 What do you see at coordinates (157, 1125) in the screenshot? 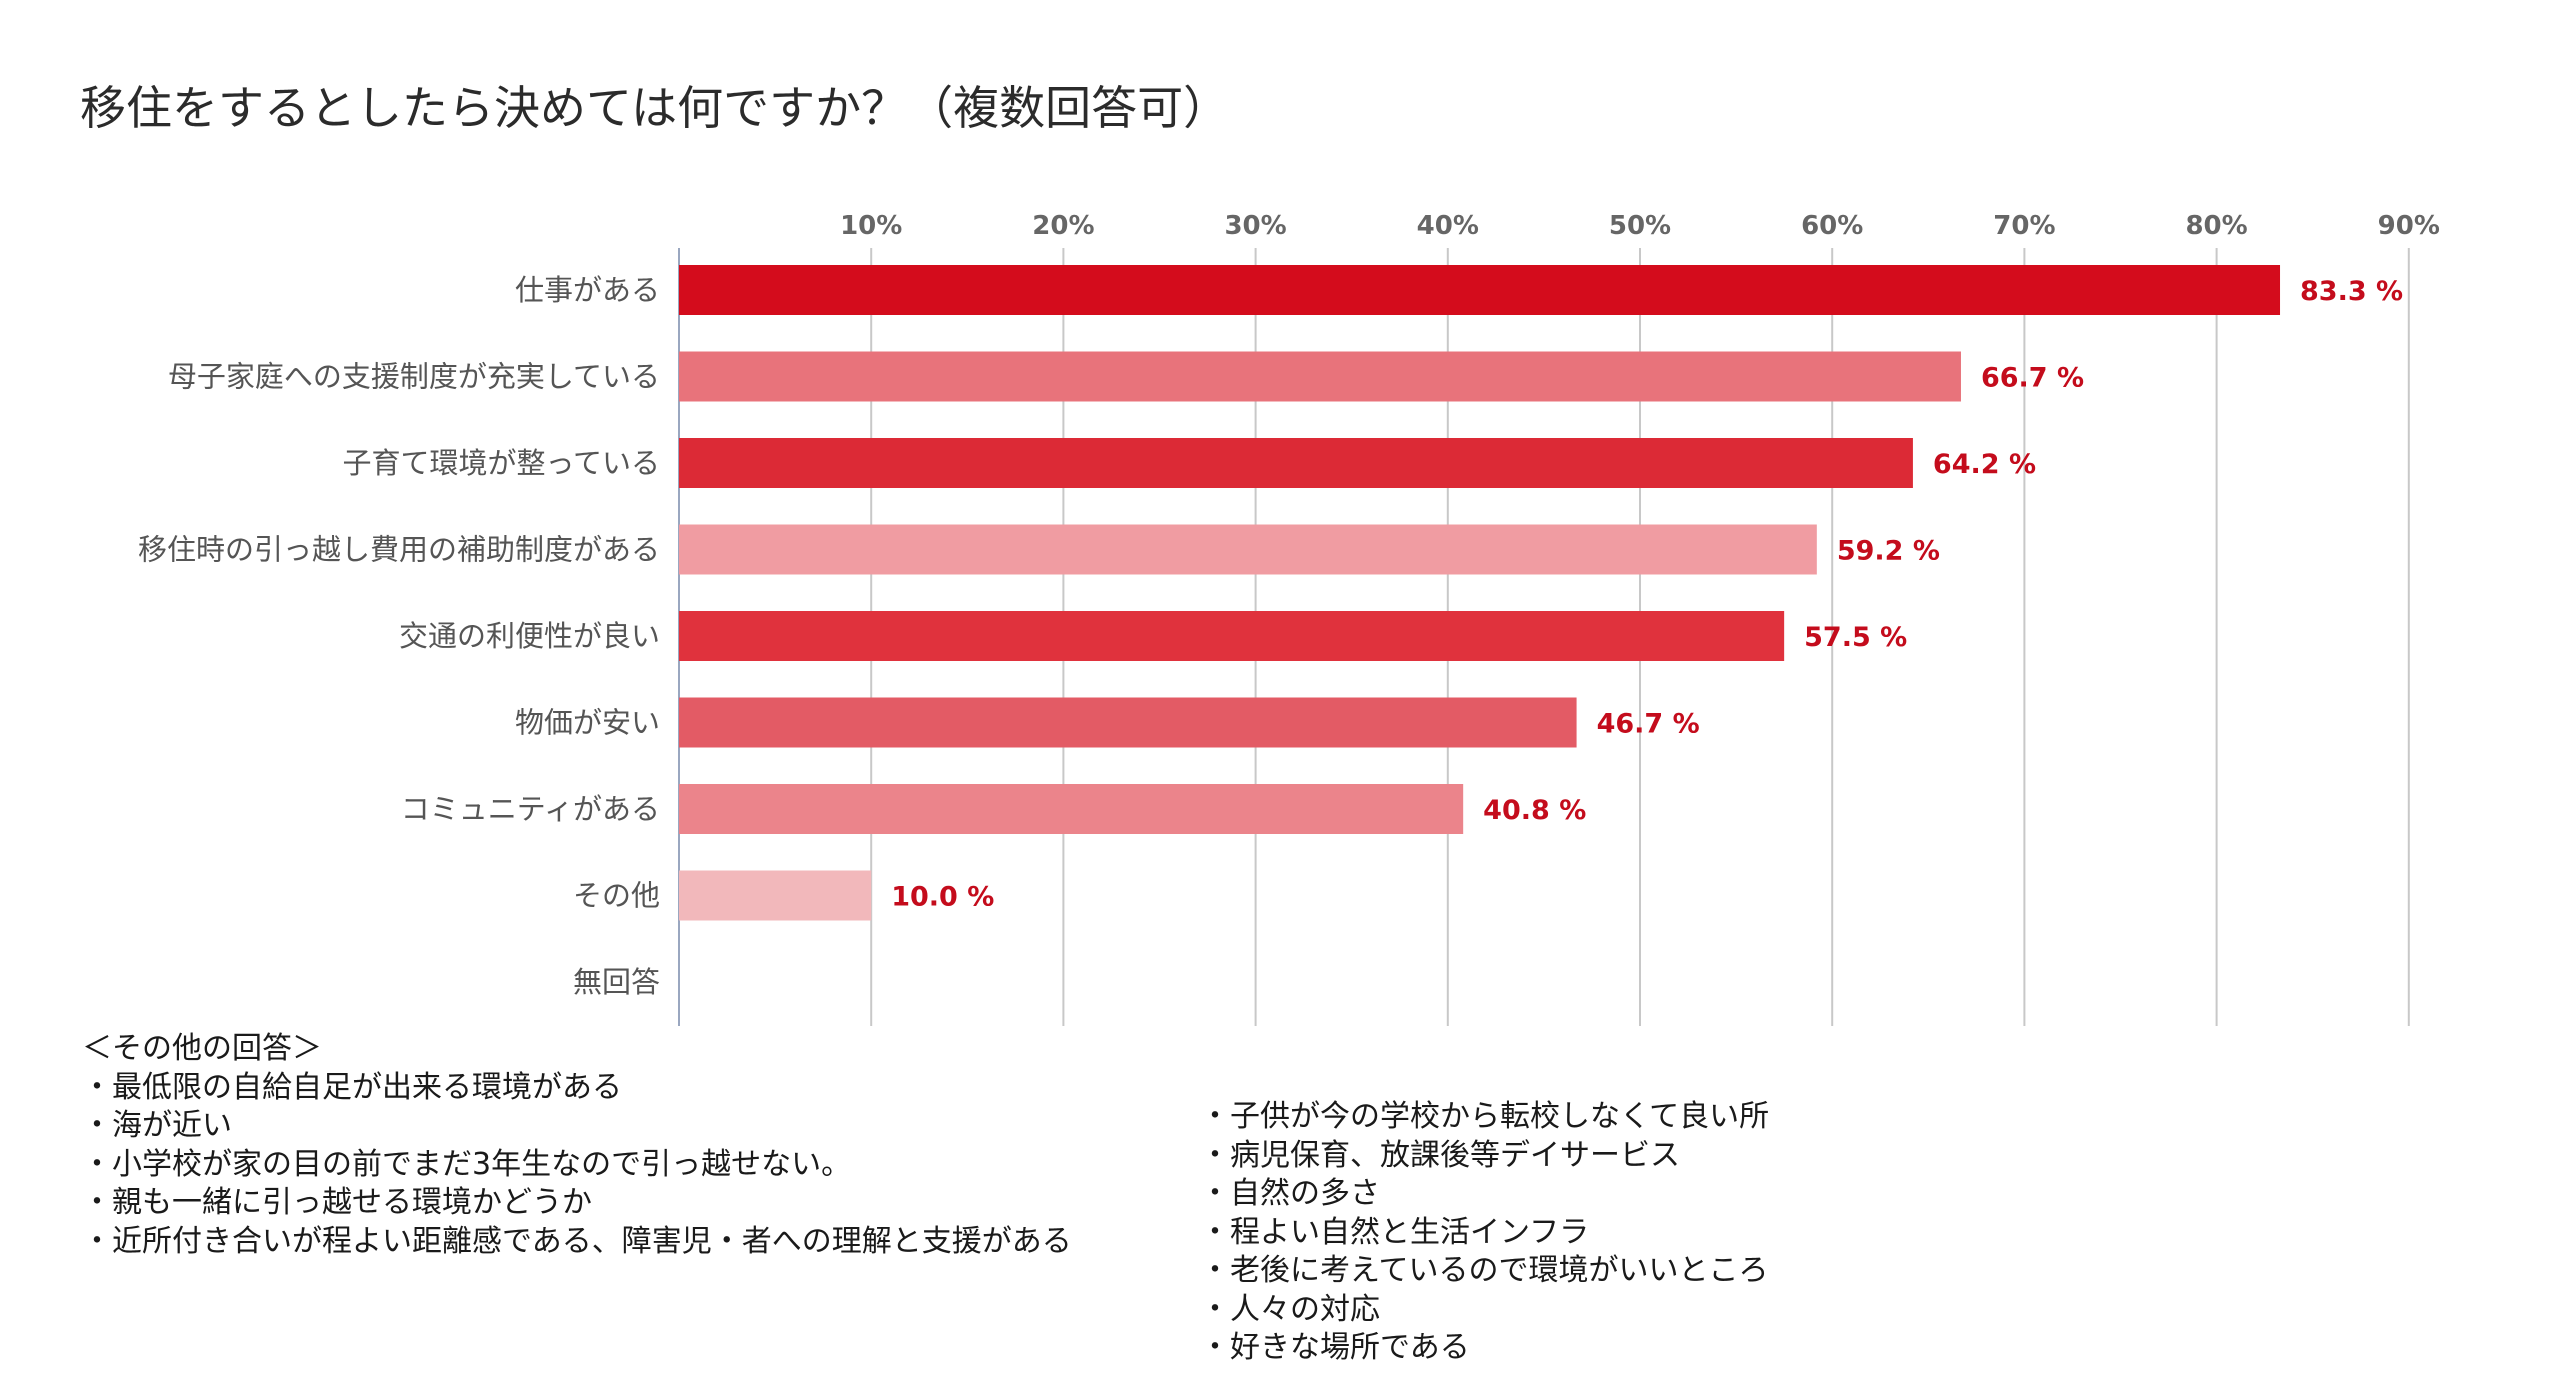
I see `other-answer-item: ・海が近い` at bounding box center [157, 1125].